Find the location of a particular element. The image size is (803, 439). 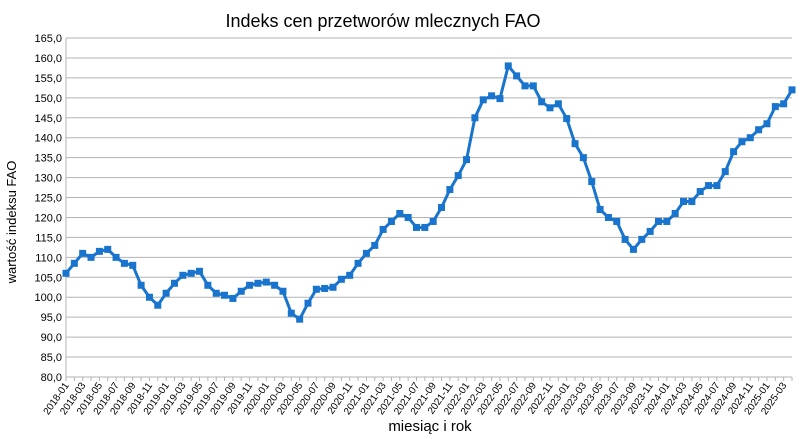

y-tick-label: 135,0 is located at coordinates (48, 159).